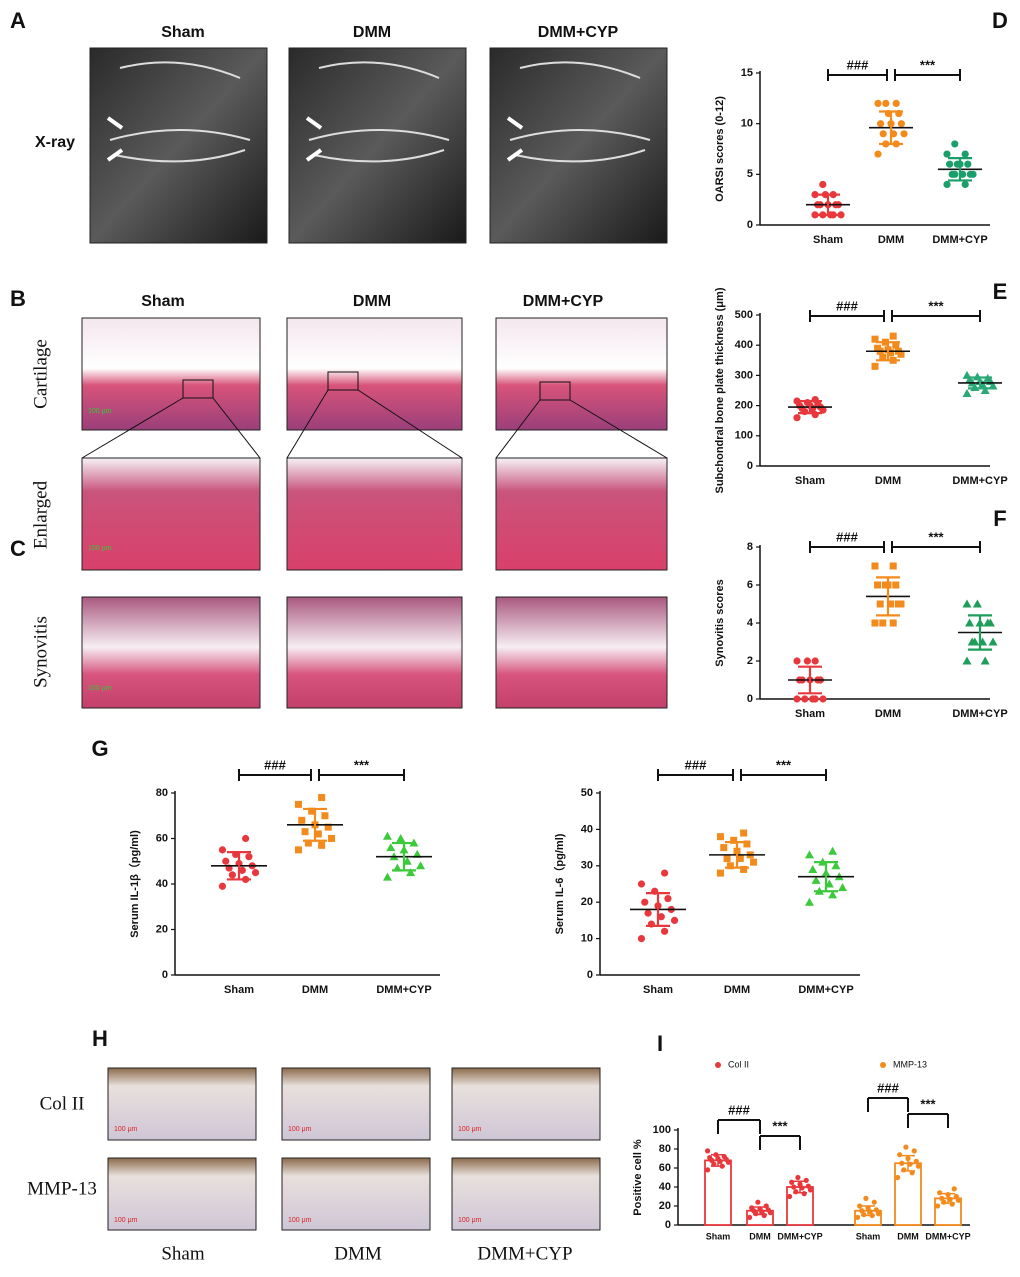  Describe the element at coordinates (750, 547) in the screenshot. I see `y-tick-label: 8` at that location.